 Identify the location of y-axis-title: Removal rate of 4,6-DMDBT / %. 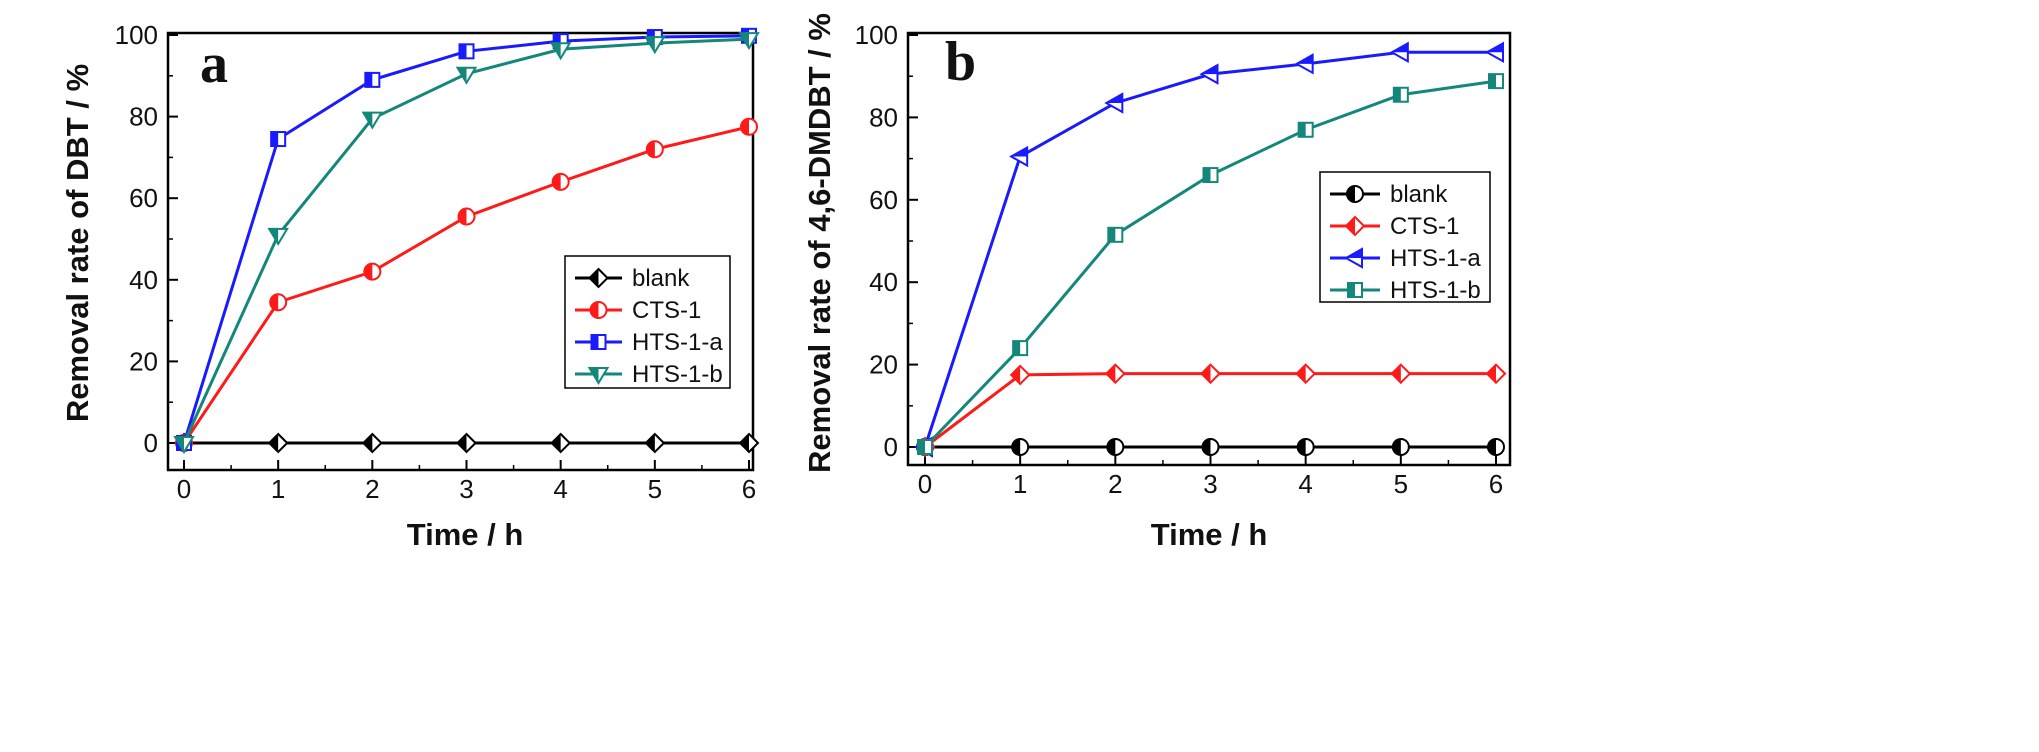
(819, 243).